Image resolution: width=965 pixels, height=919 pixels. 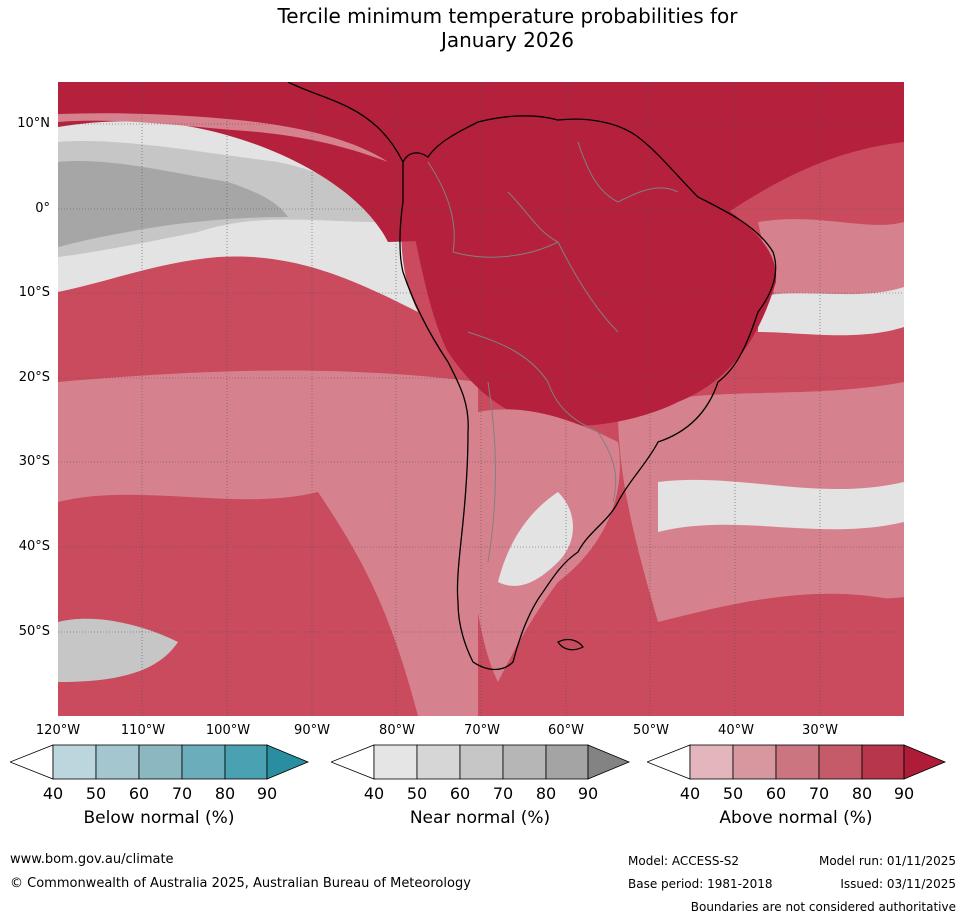 What do you see at coordinates (96, 793) in the screenshot?
I see `legend-below-tick-50: 50` at bounding box center [96, 793].